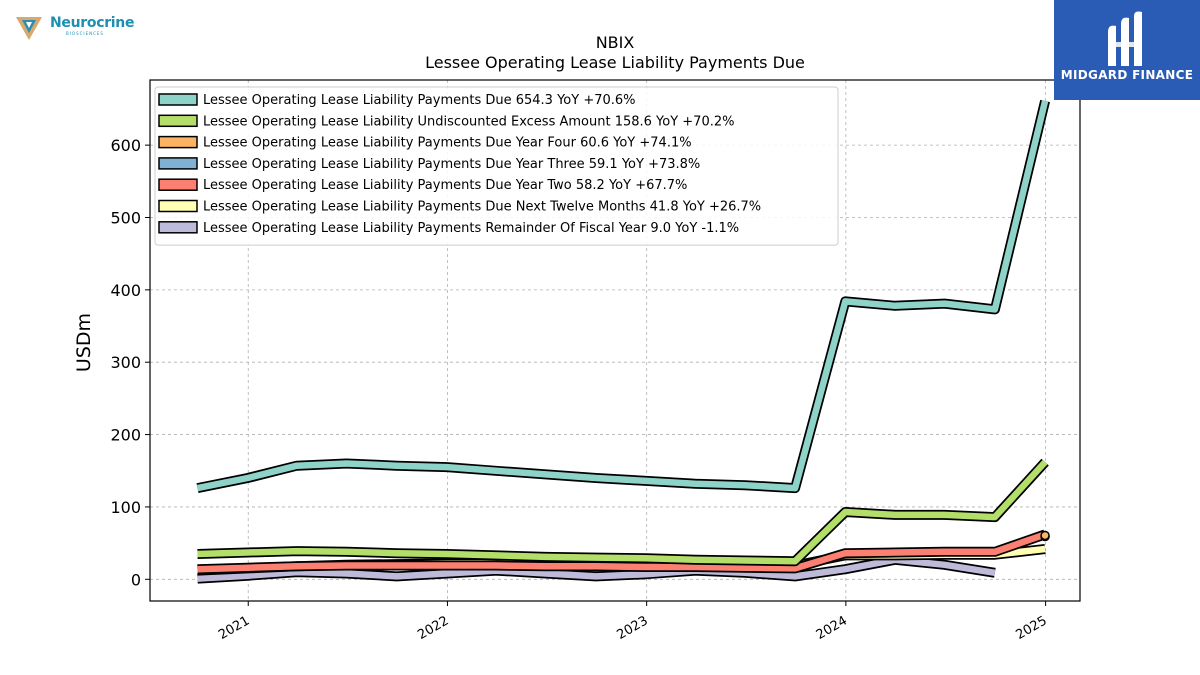 The height and width of the screenshot is (675, 1200). What do you see at coordinates (622, 512) in the screenshot?
I see `series-line-lessee-operating-lease-liability-undiscounted-excess-amount` at bounding box center [622, 512].